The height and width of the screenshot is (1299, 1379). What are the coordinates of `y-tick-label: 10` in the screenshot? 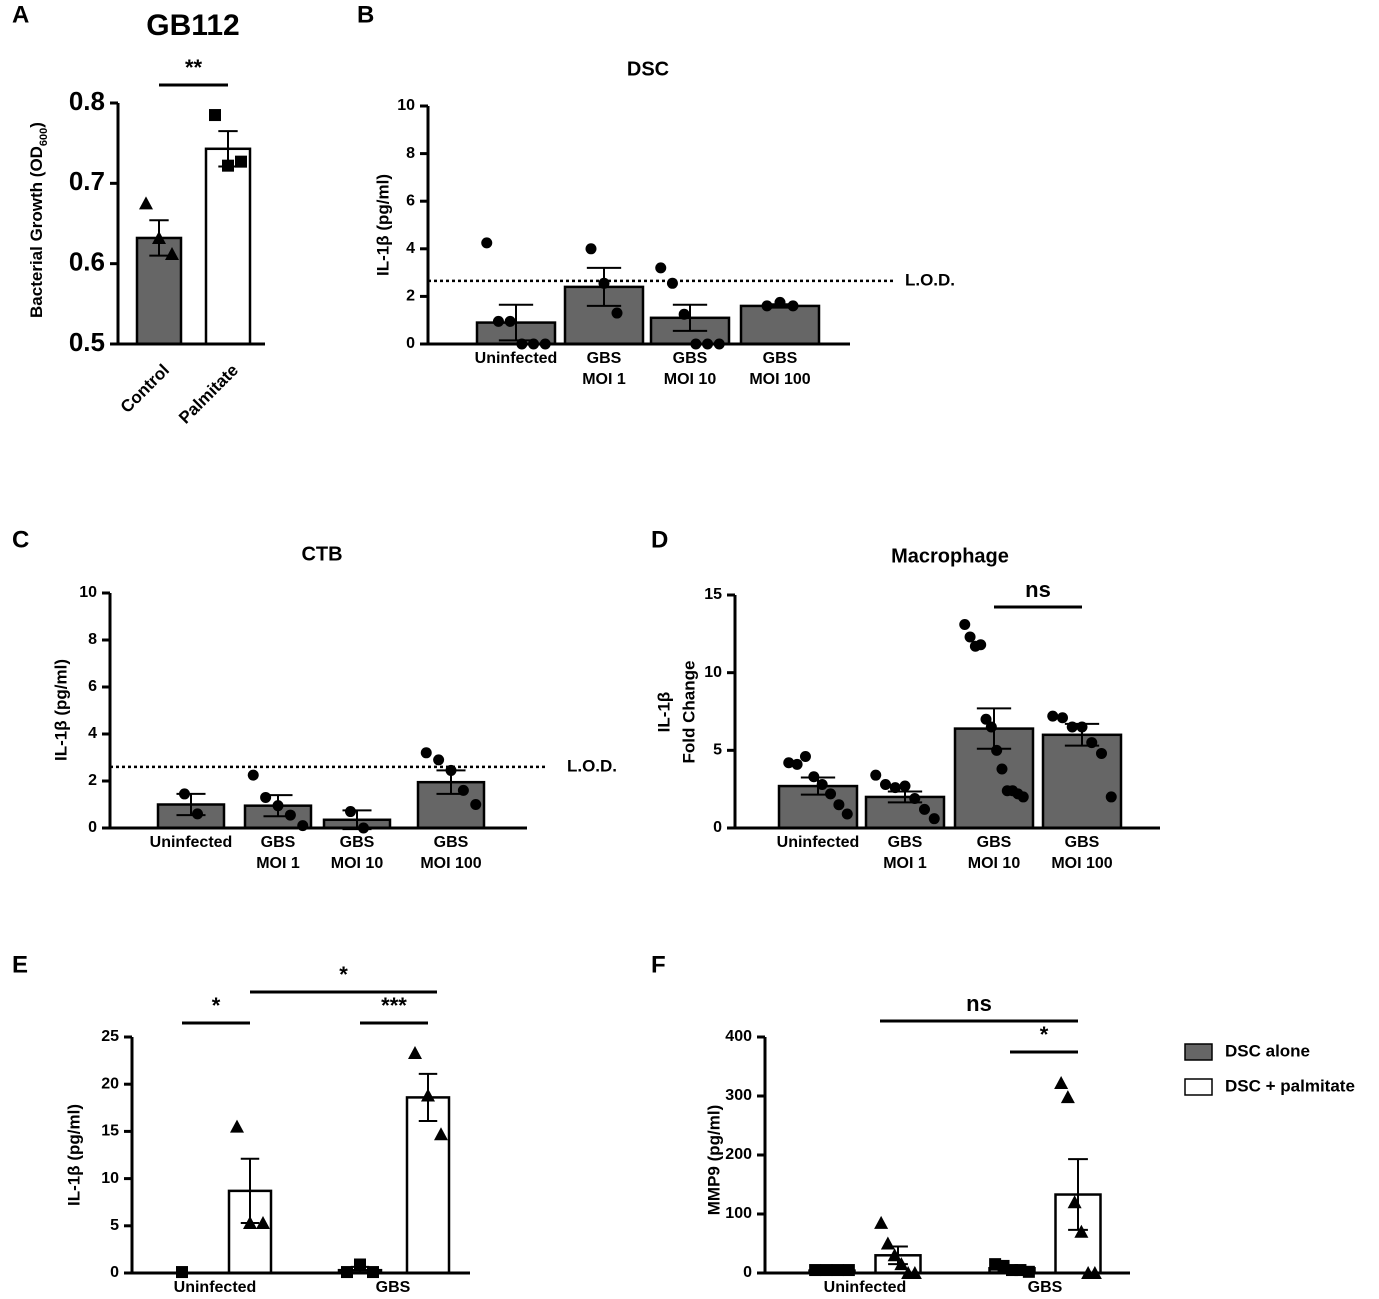 It's located at (406, 105).